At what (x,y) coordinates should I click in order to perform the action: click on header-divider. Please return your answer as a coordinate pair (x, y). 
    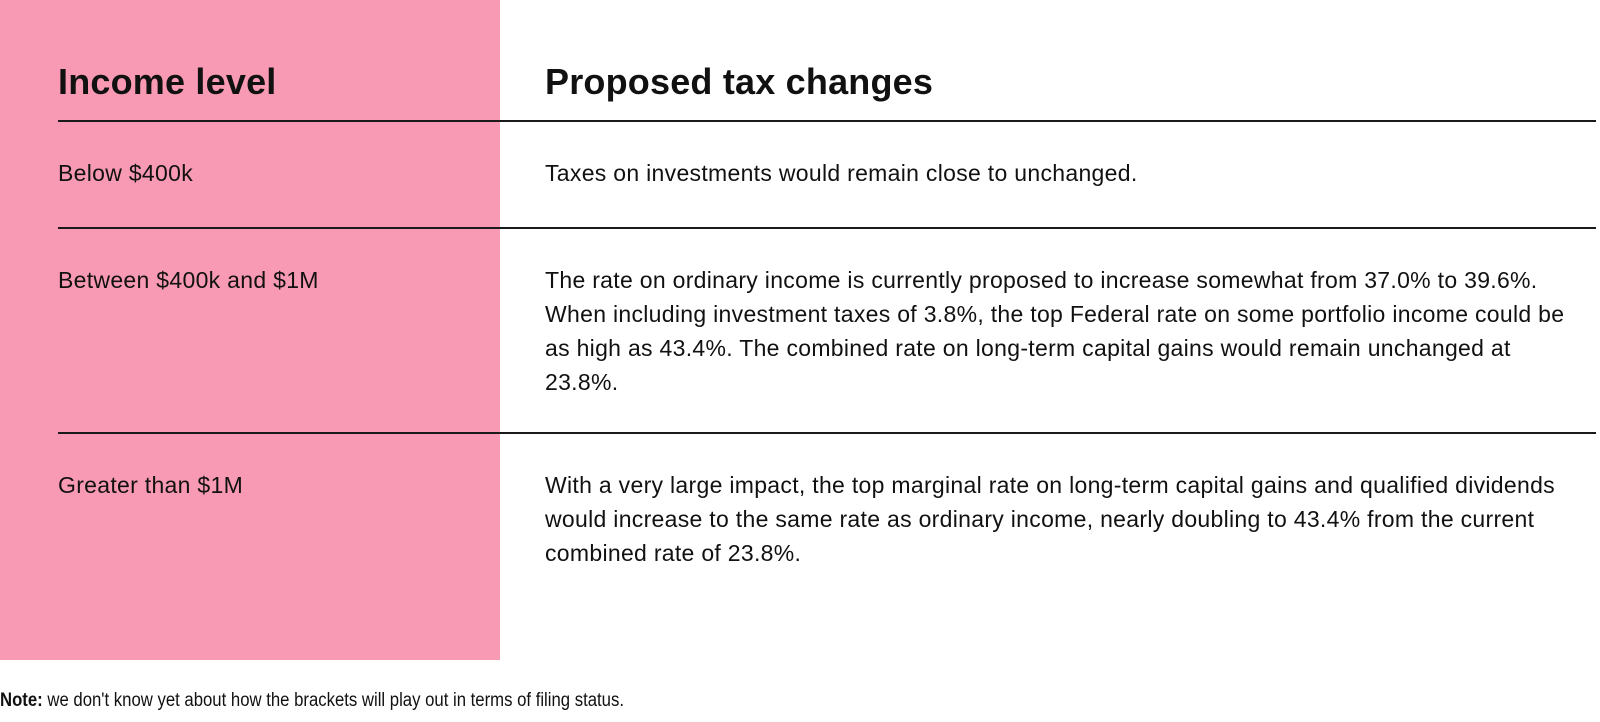
    Looking at the image, I should click on (827, 121).